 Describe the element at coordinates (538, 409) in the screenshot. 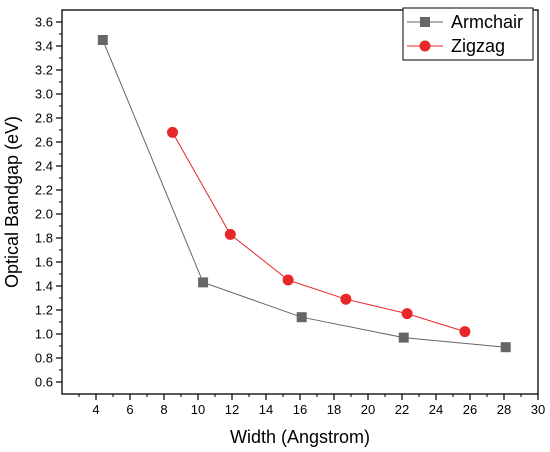

I see `x-tick-label: 30` at that location.